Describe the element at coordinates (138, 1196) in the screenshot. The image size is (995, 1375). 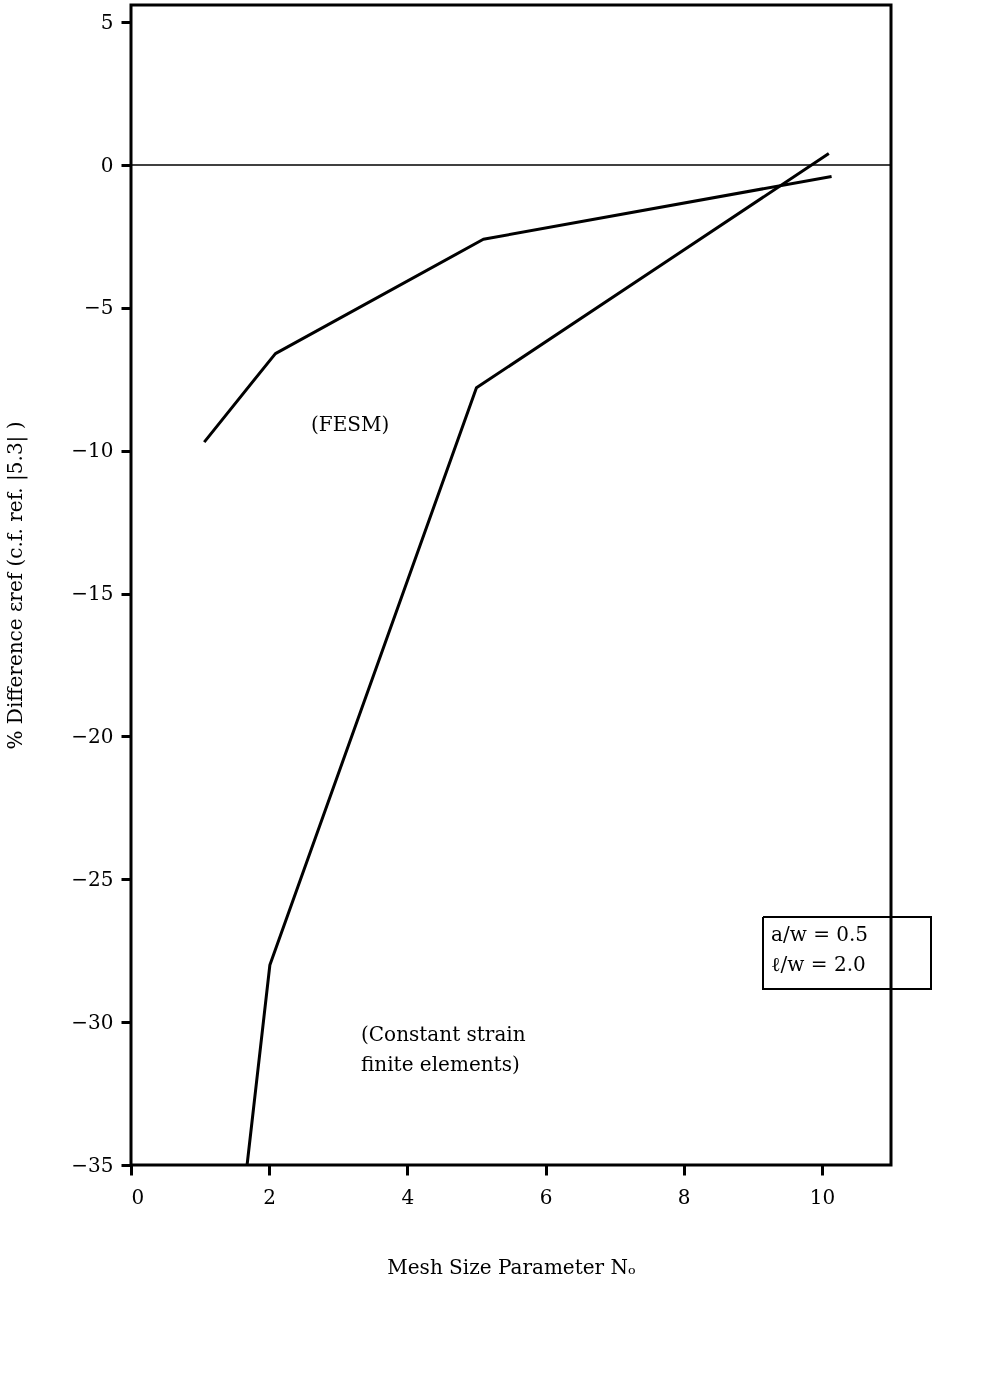
I see `x-tick-label: 0` at that location.